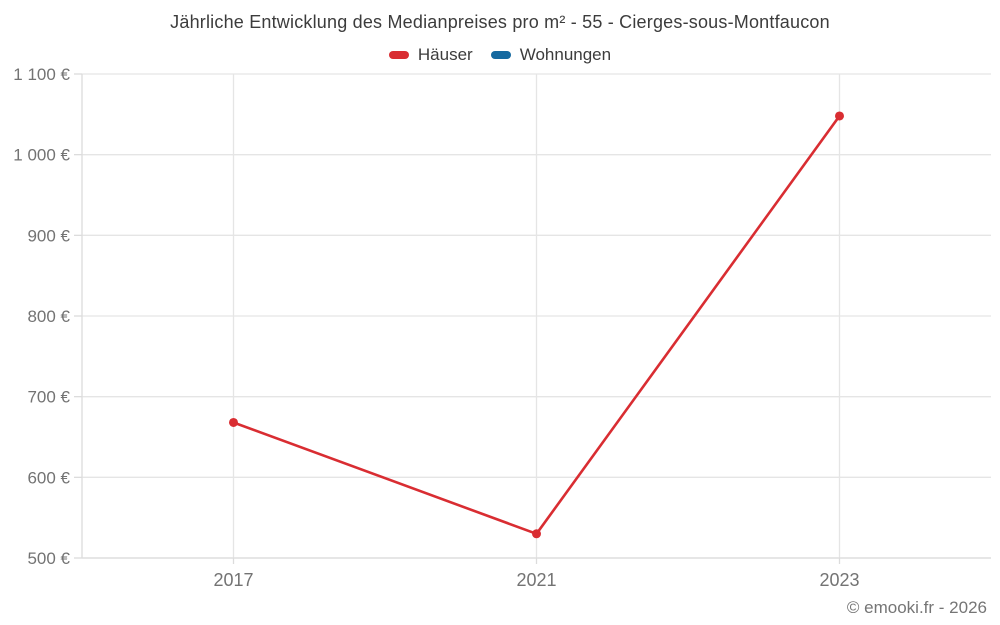 The width and height of the screenshot is (1000, 625). I want to click on copyright-watermark: © emooki.fr - 2026, so click(916, 607).